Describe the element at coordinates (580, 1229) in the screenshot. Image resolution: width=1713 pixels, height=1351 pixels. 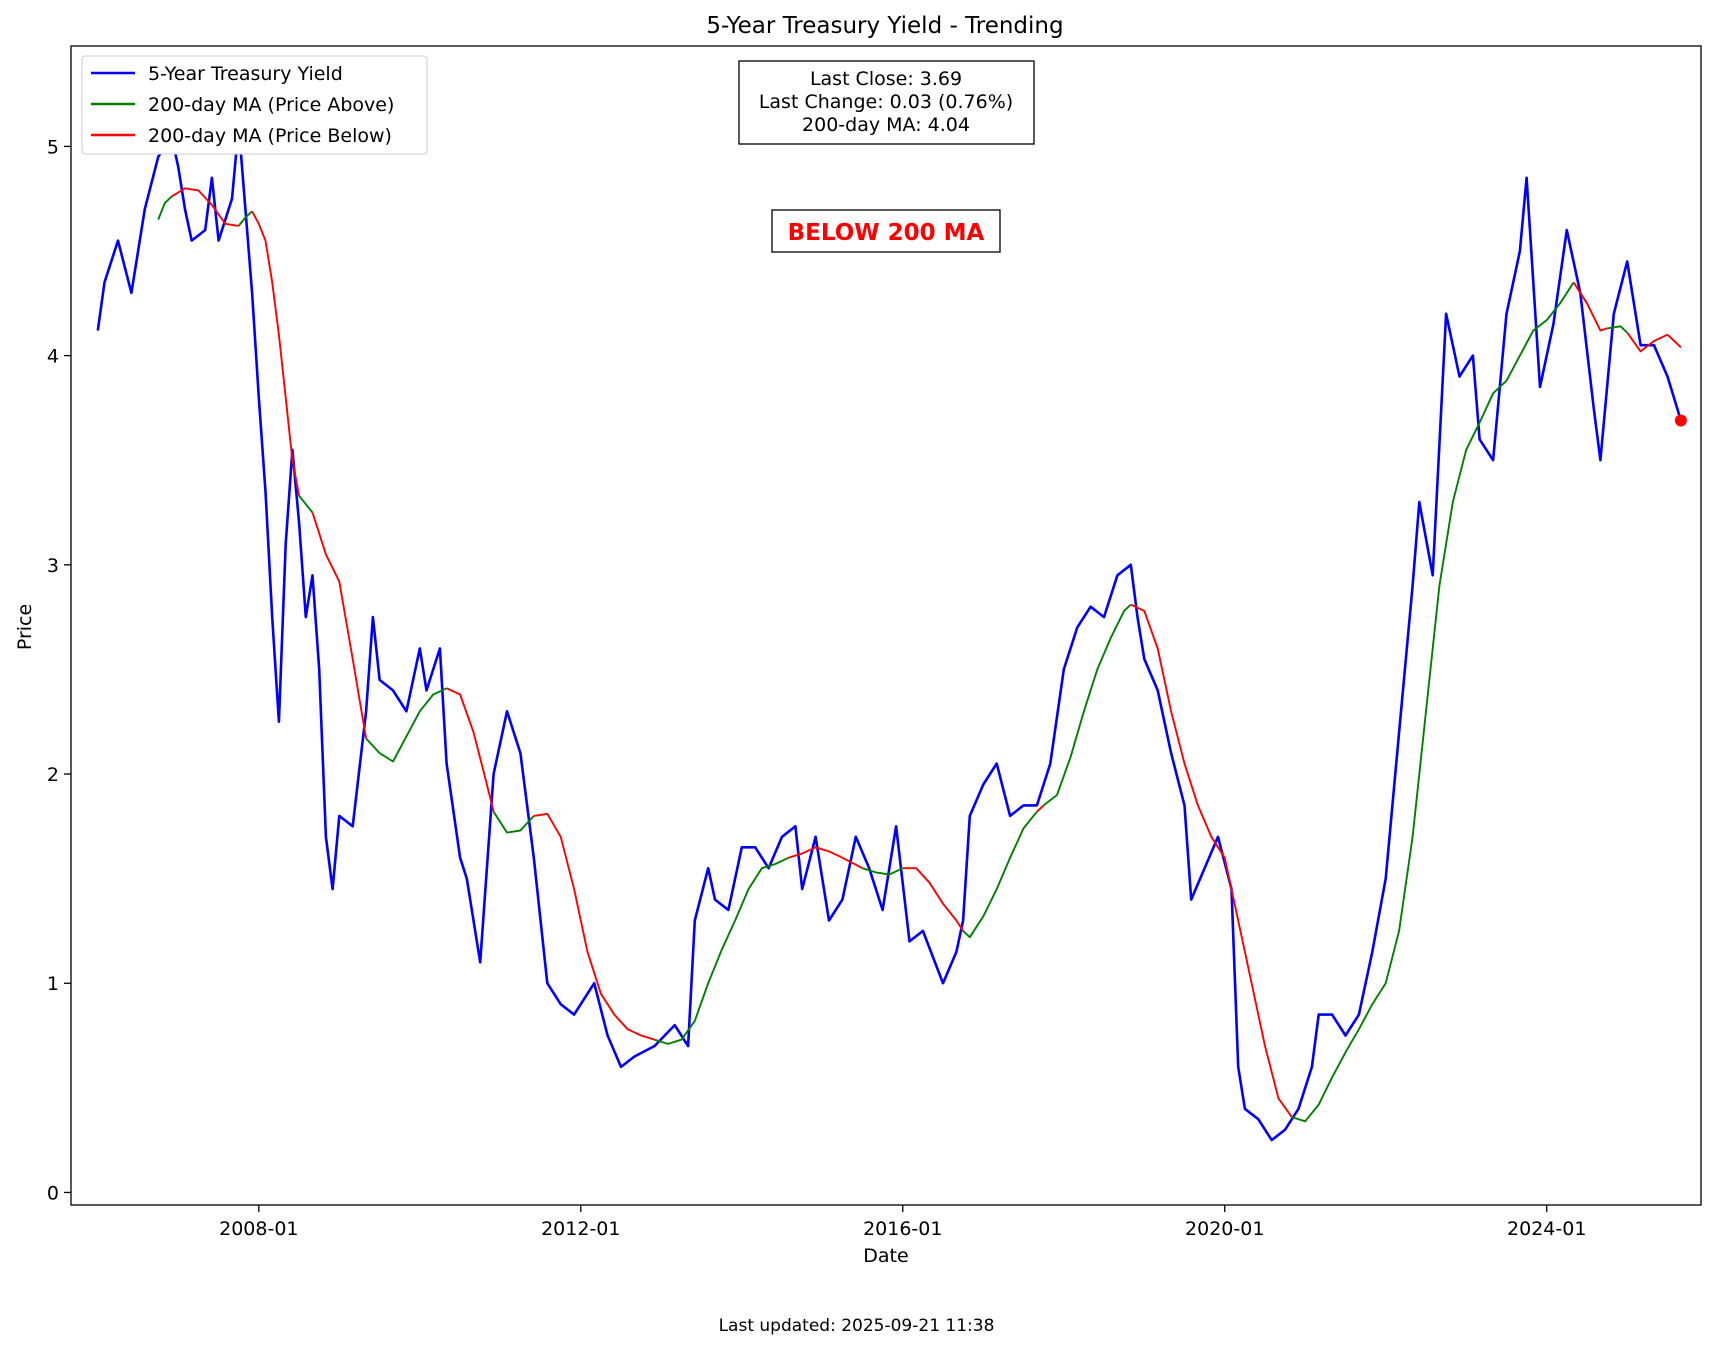
I see `x-tick-label: 2012-01` at that location.